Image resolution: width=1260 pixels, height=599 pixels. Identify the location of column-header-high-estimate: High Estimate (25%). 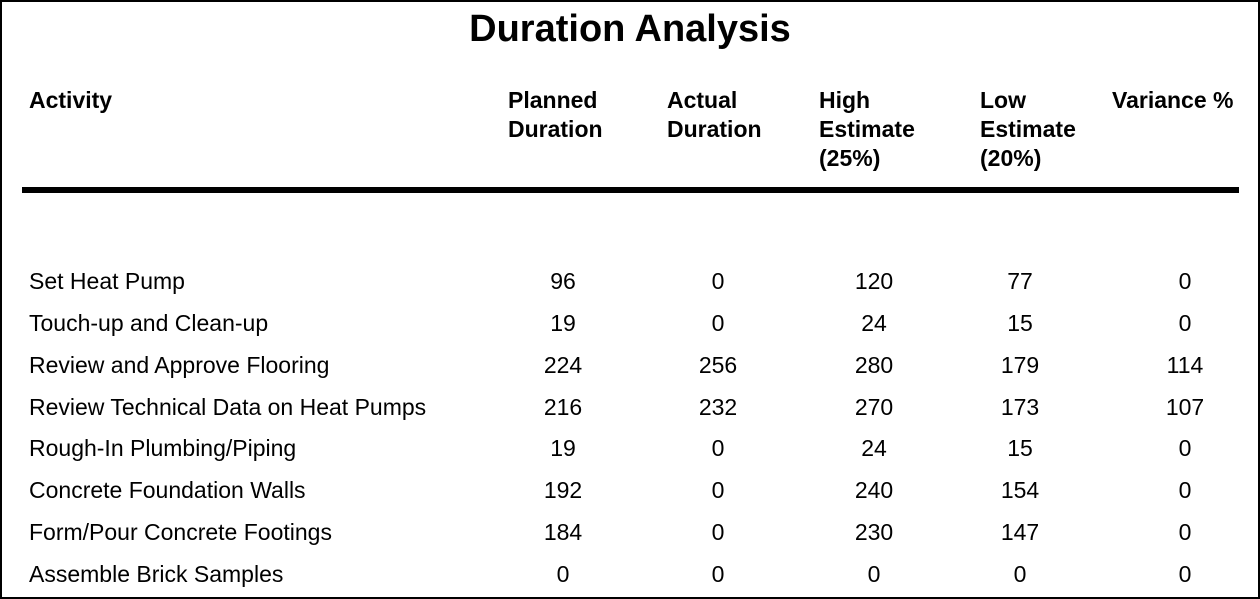
(867, 129).